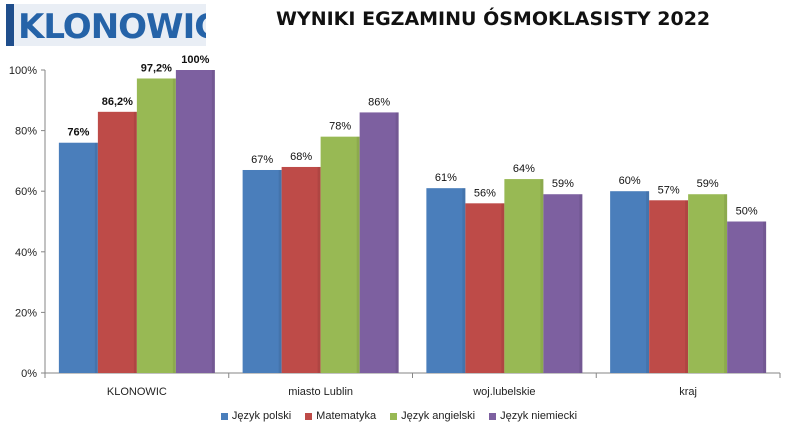 The image size is (798, 440). Describe the element at coordinates (438, 416) in the screenshot. I see `legend-label: Język angielski` at that location.